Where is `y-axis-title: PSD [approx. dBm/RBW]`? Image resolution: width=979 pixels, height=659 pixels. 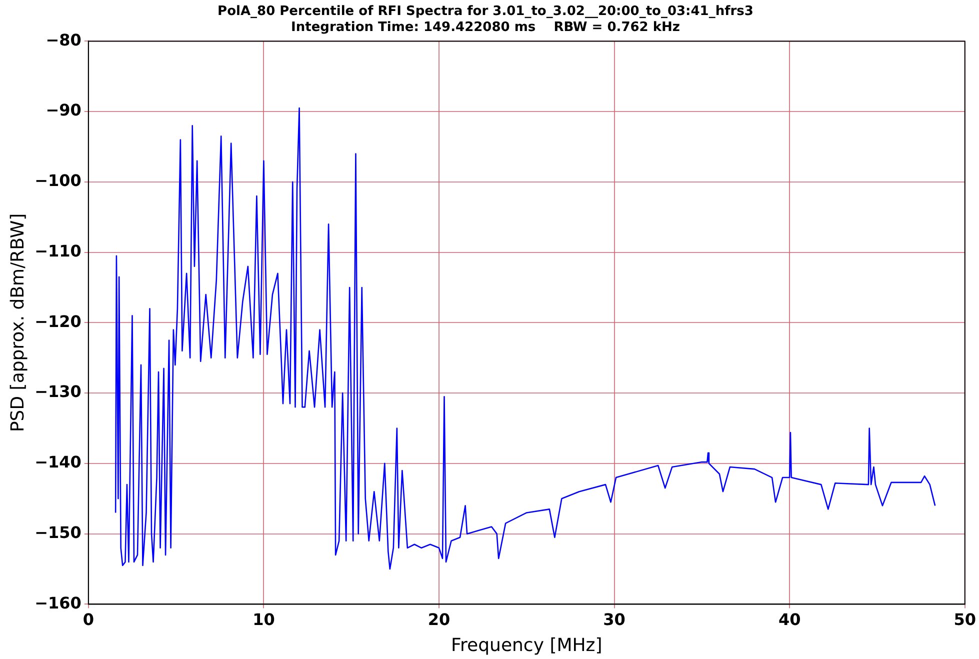
y-axis-title: PSD [approx. dBm/RBW] is located at coordinates (17, 322).